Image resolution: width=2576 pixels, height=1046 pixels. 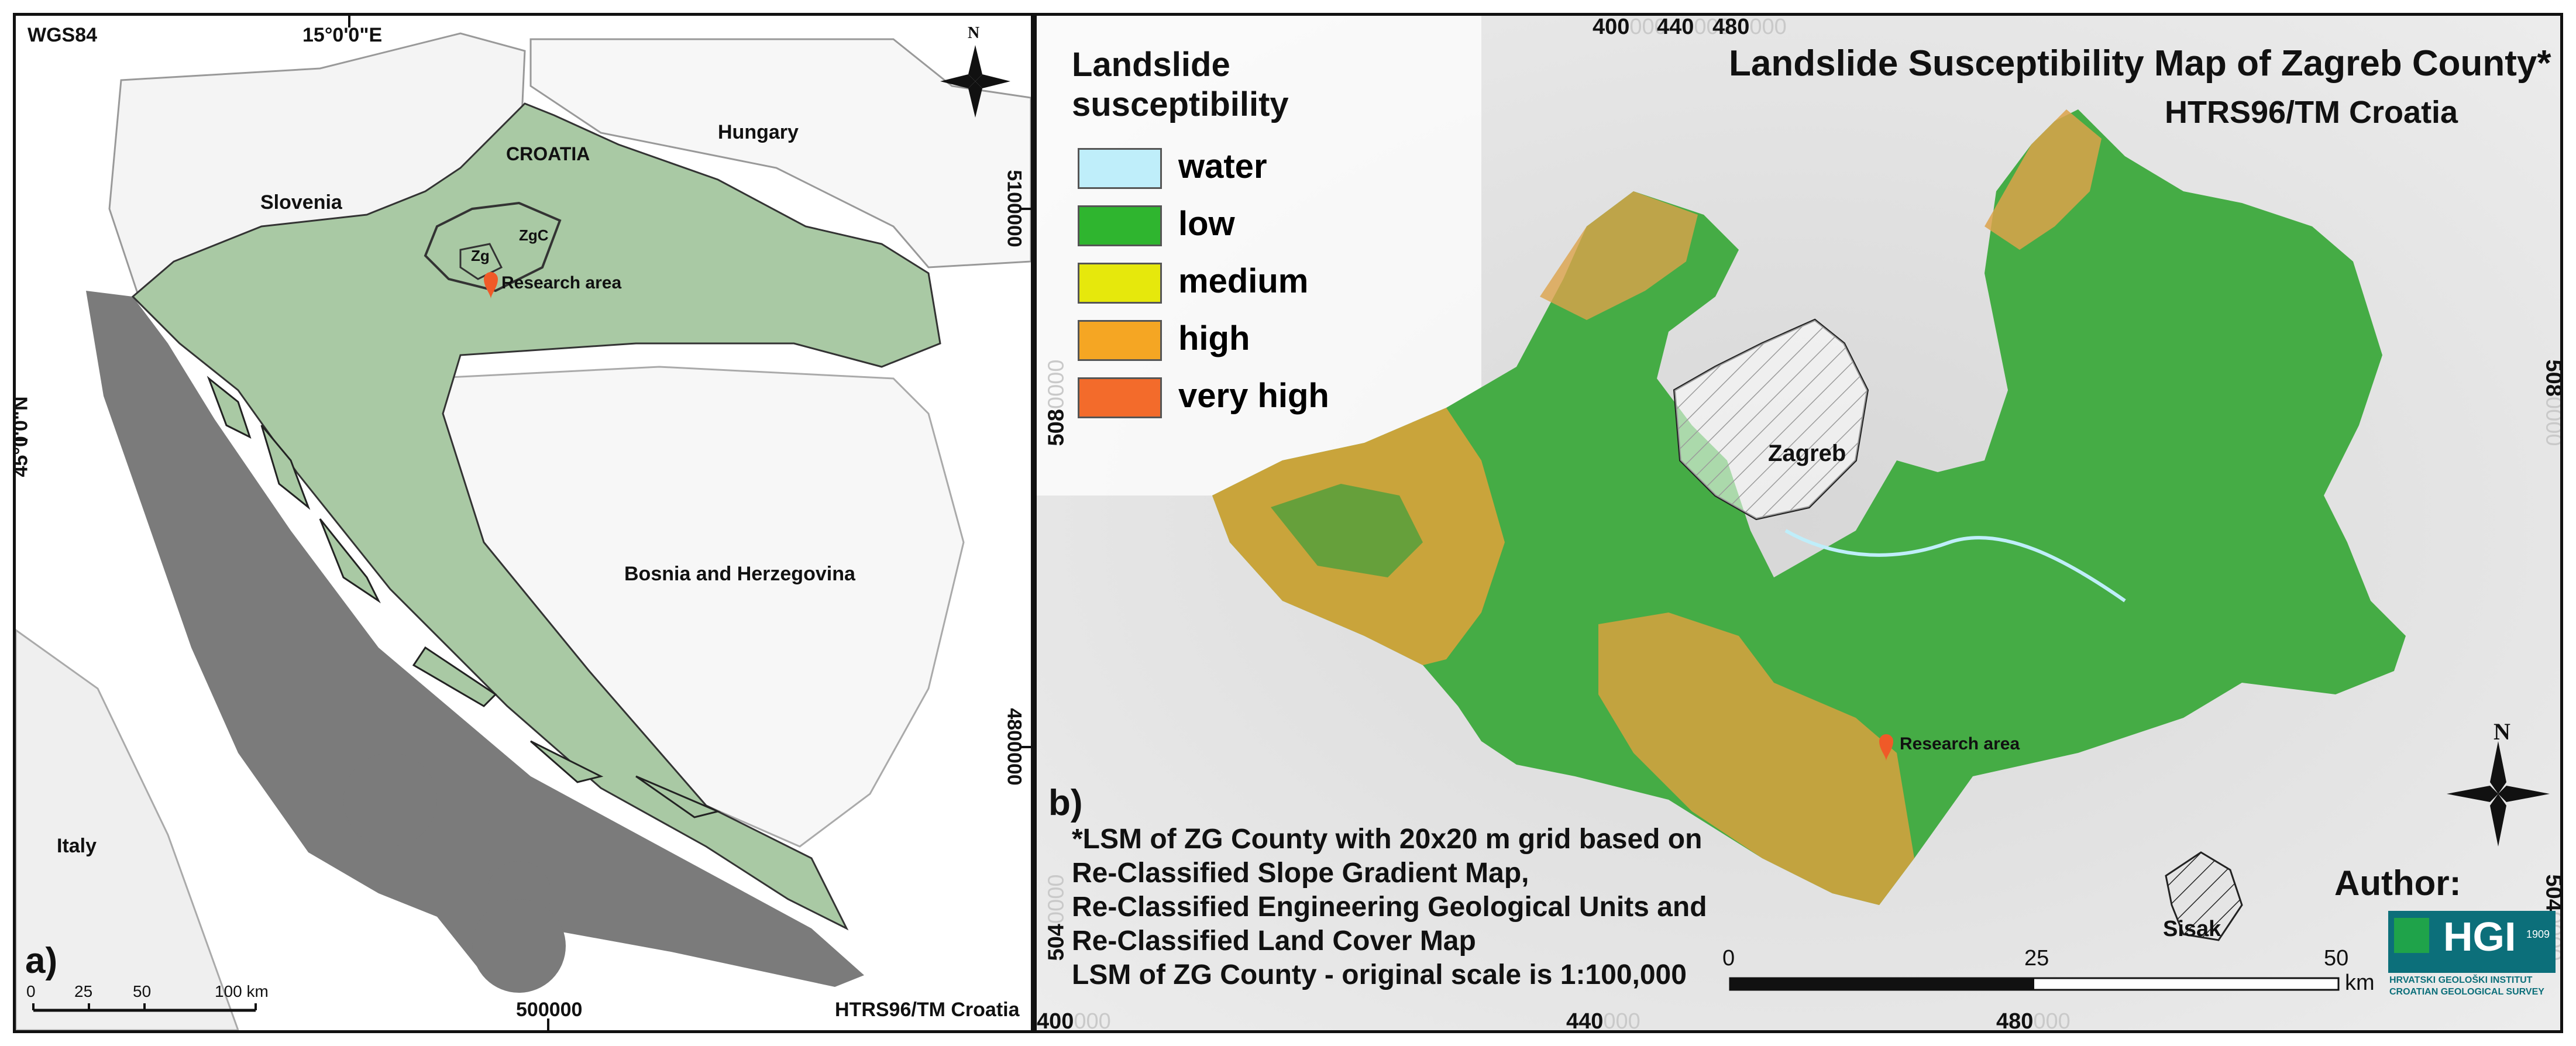 What do you see at coordinates (780, 153) in the screenshot?
I see `hungary-area` at bounding box center [780, 153].